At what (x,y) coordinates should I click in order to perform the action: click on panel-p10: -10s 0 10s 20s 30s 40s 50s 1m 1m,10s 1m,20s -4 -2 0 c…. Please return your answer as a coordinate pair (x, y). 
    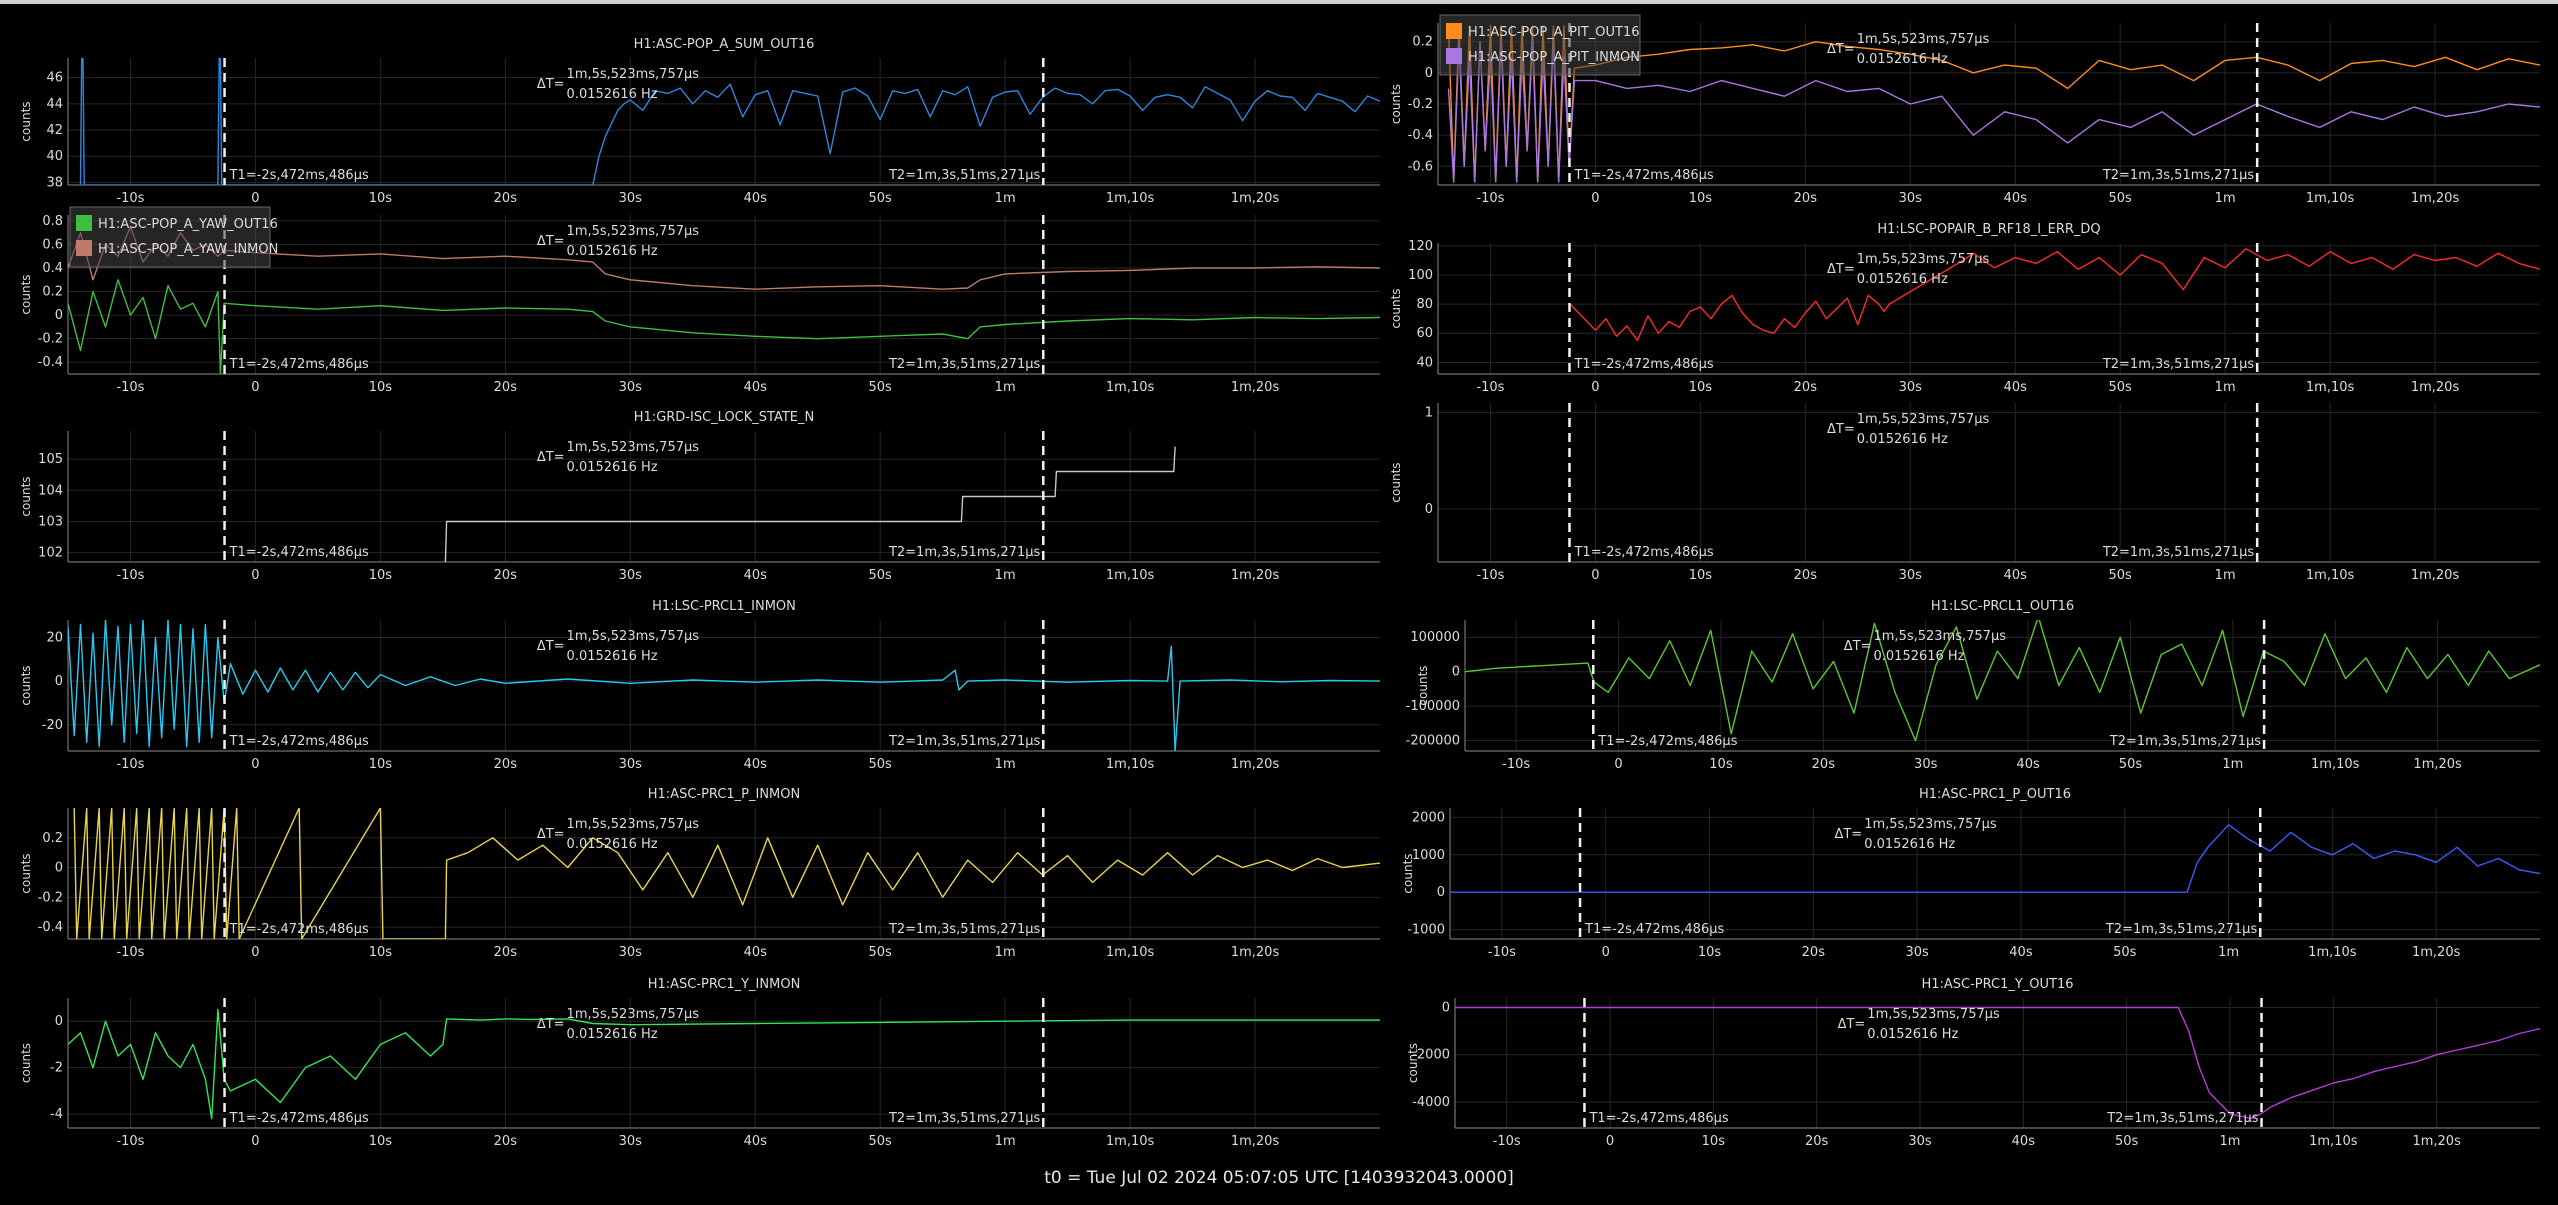
    Looking at the image, I should click on (699, 1063).